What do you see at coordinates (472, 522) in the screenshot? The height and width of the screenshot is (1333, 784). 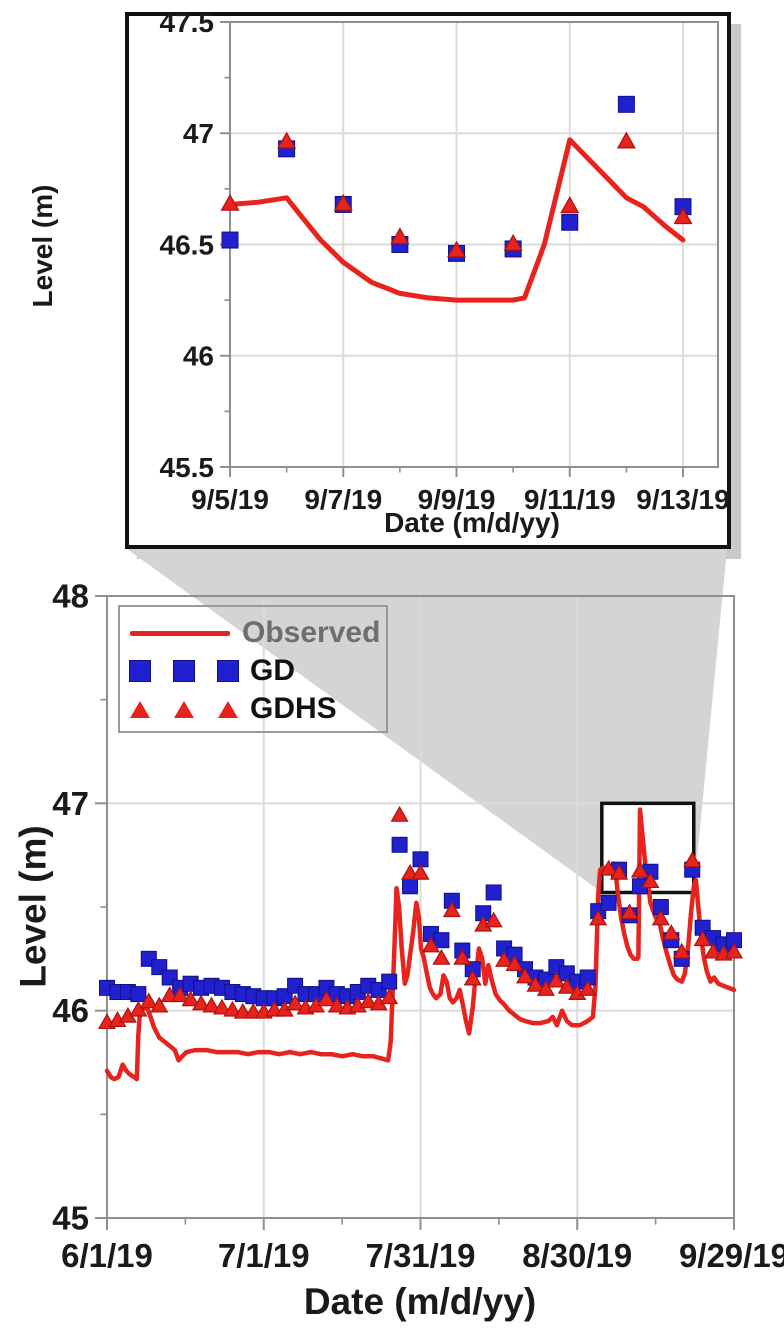 I see `inset-x-axis-title: Date (m/d/yy)` at bounding box center [472, 522].